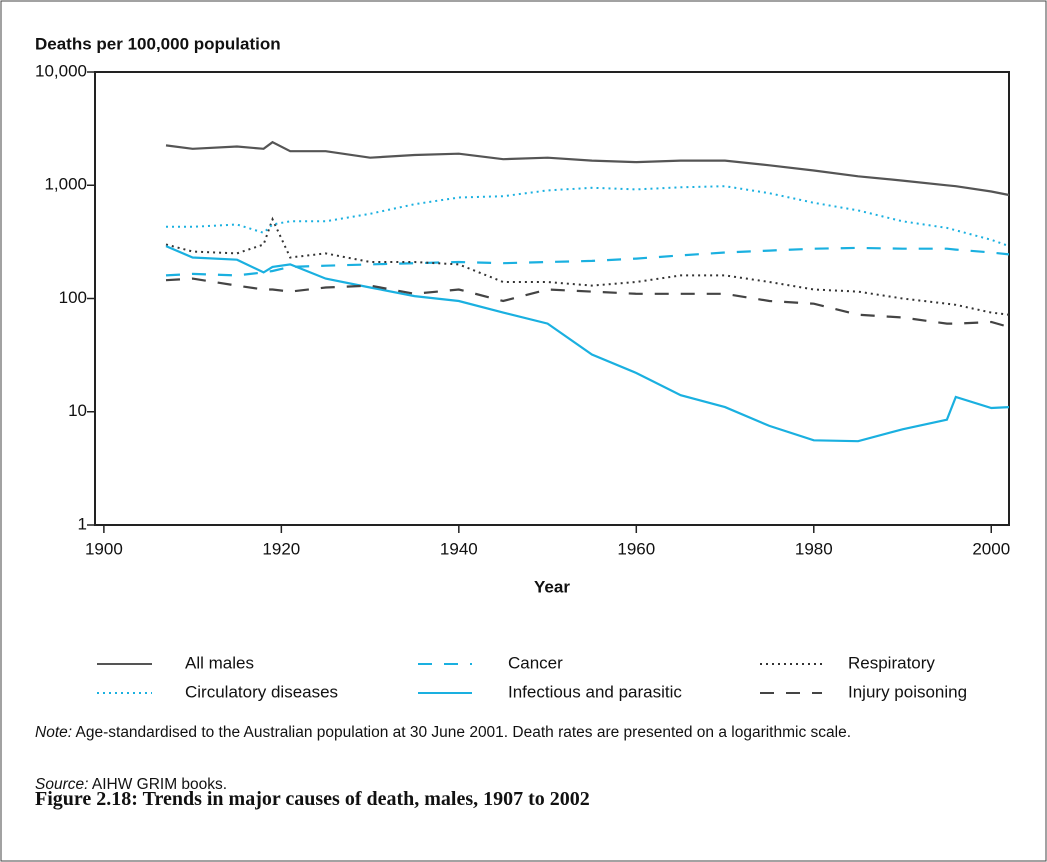 The image size is (1047, 862). I want to click on x-tick-label: 1900, so click(104, 548).